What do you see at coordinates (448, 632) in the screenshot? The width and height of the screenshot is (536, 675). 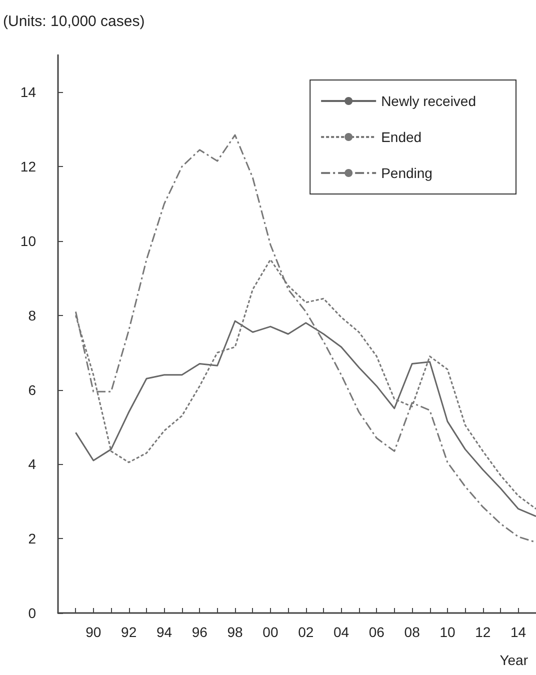 I see `x-tick-label: 10` at bounding box center [448, 632].